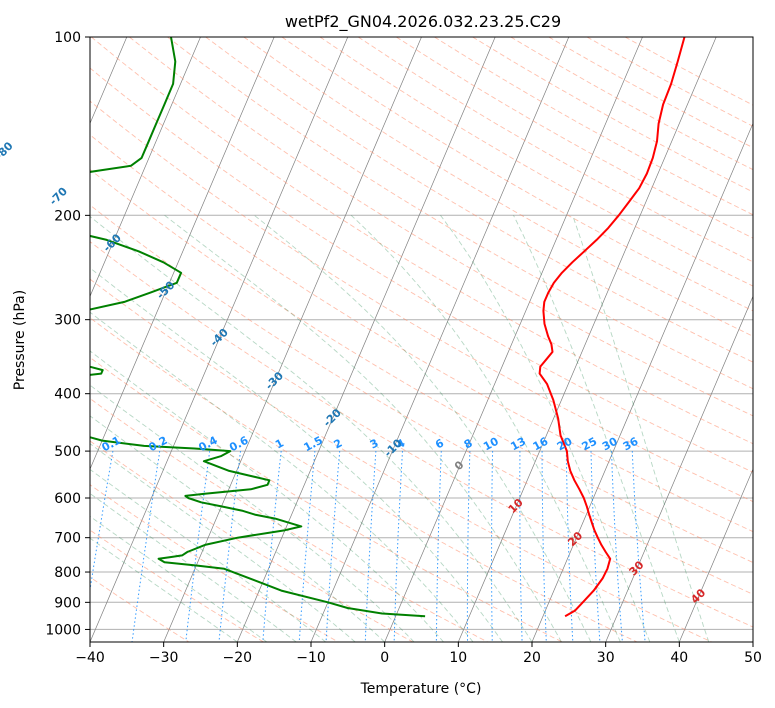  What do you see at coordinates (67, 321) in the screenshot?
I see `y-tick-label: 300` at bounding box center [67, 321].